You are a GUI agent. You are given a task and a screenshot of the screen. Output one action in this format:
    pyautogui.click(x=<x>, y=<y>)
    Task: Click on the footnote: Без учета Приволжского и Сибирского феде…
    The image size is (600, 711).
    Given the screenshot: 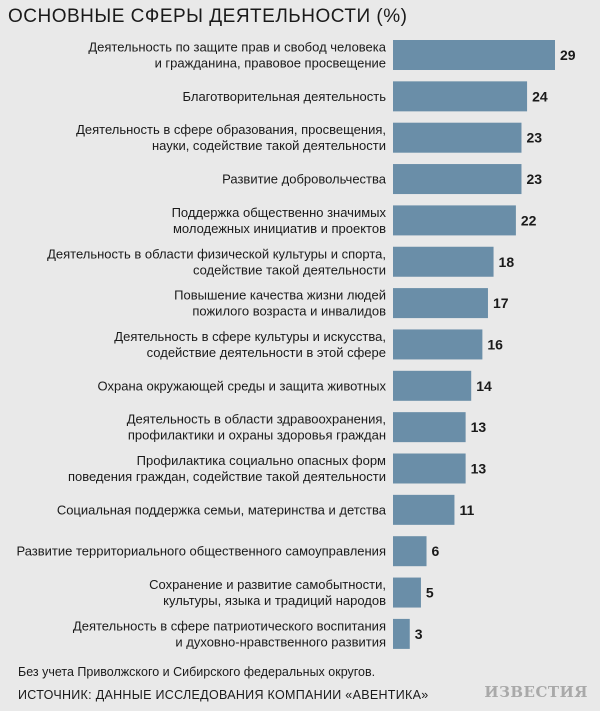 What is the action you would take?
    pyautogui.click(x=197, y=672)
    